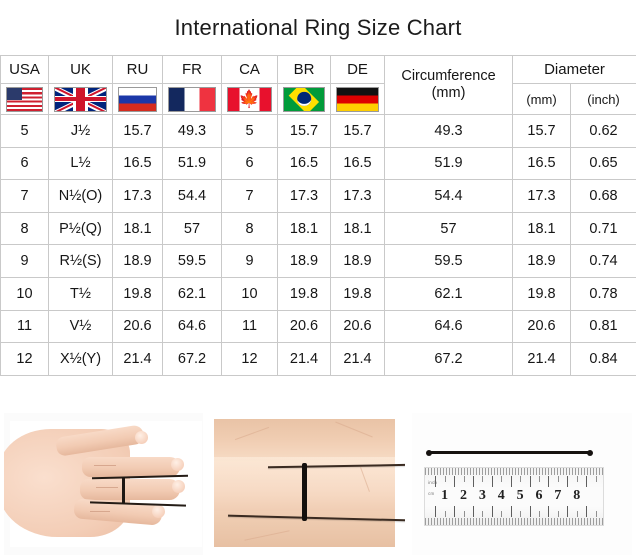  What do you see at coordinates (80, 69) in the screenshot?
I see `col-header-uk: UK` at bounding box center [80, 69].